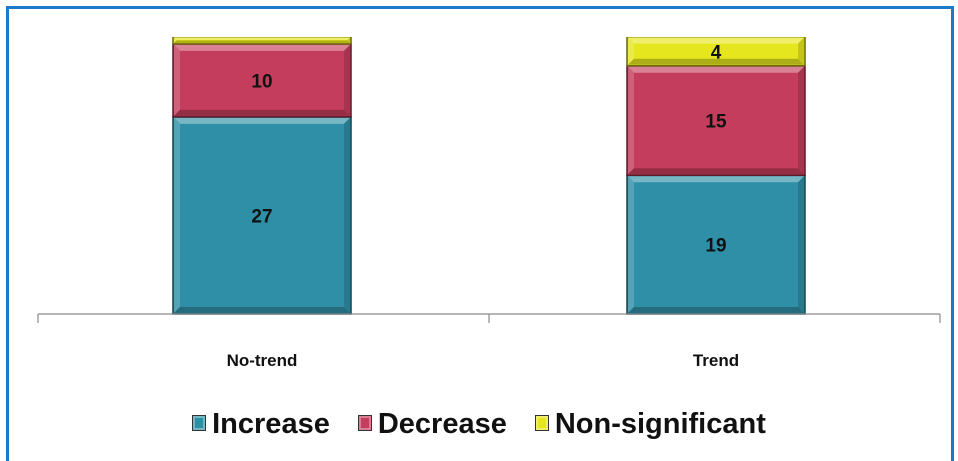  I want to click on legend-label: Increase, so click(271, 424).